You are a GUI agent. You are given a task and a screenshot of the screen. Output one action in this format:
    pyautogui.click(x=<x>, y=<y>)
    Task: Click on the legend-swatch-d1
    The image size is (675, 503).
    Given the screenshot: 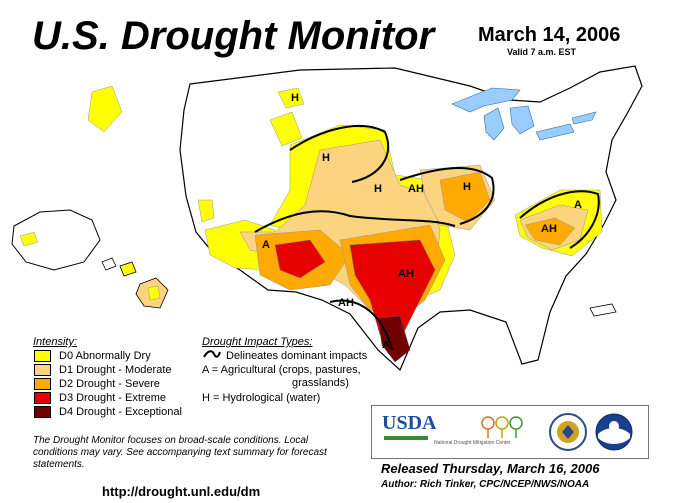 What is the action you would take?
    pyautogui.click(x=42, y=370)
    